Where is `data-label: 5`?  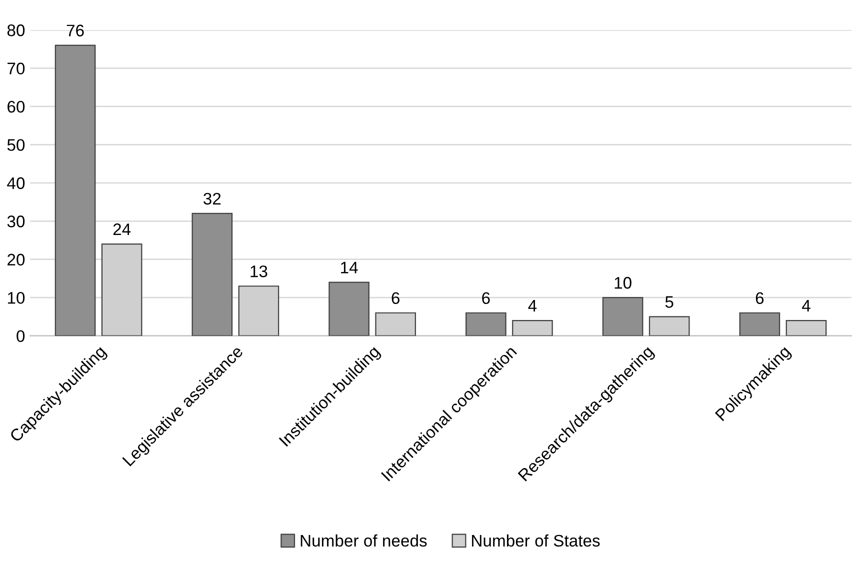
data-label: 5 is located at coordinates (669, 302).